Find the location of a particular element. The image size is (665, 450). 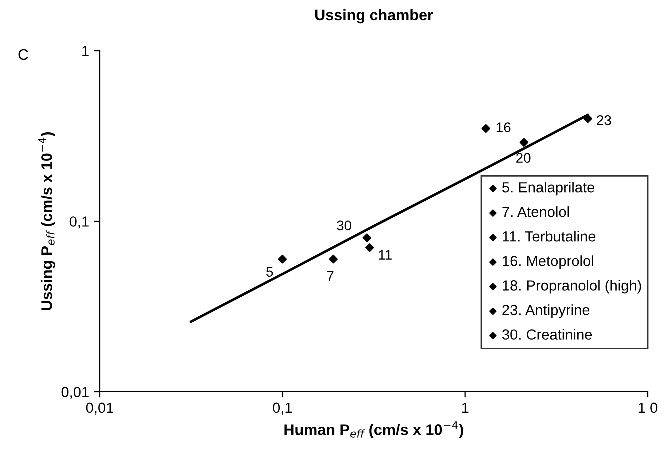

legend-label: 11. Terbutaline is located at coordinates (549, 236).